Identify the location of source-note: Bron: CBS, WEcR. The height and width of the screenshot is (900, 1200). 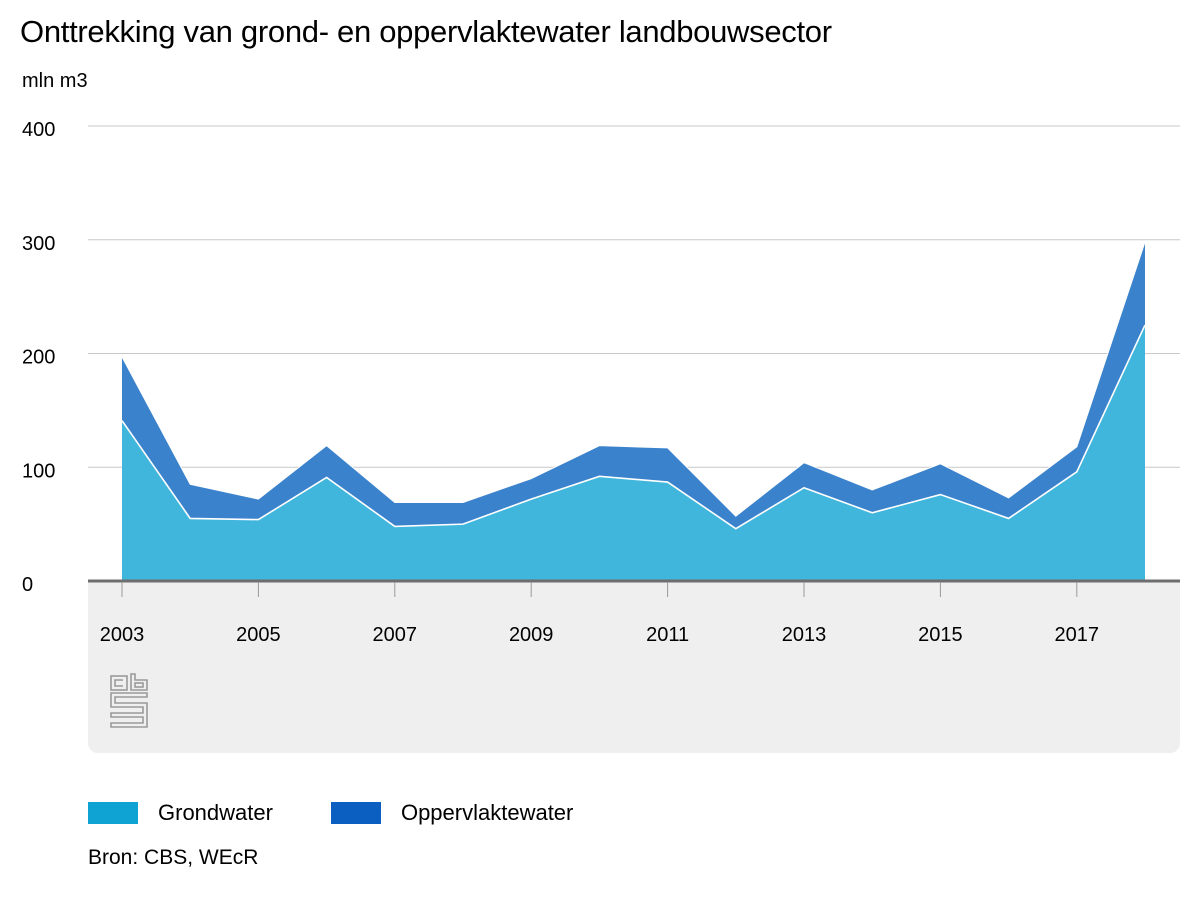
(173, 857).